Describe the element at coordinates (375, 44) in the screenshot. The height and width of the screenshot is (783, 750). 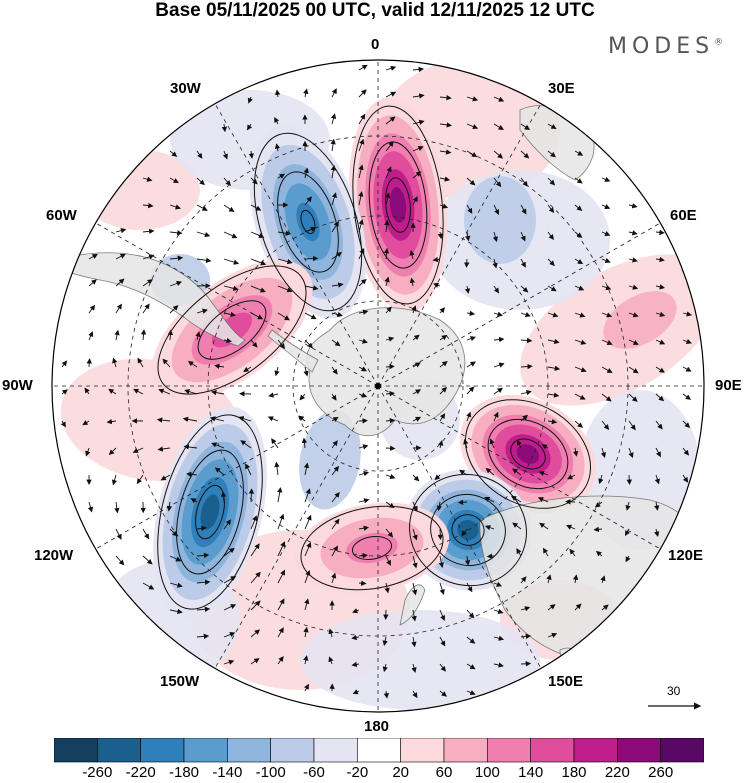
I see `lon-label-0: 0` at that location.